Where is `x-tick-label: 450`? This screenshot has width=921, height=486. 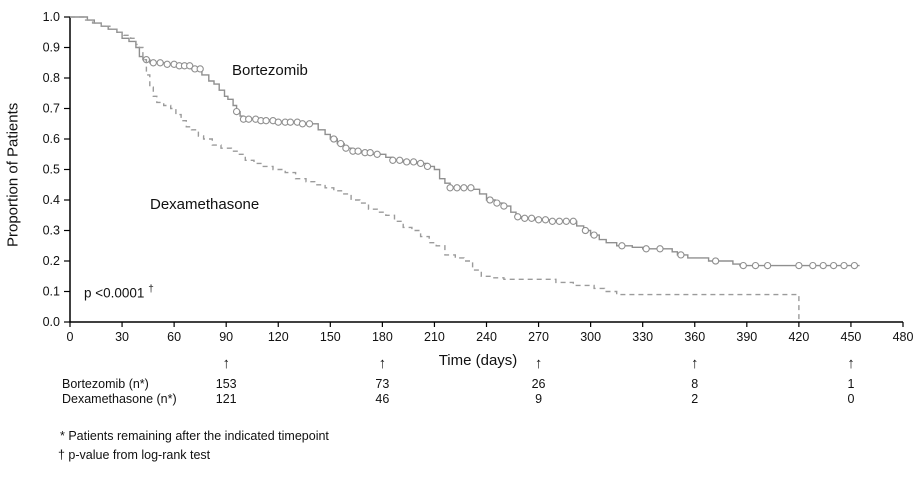 x-tick-label: 450 is located at coordinates (851, 337).